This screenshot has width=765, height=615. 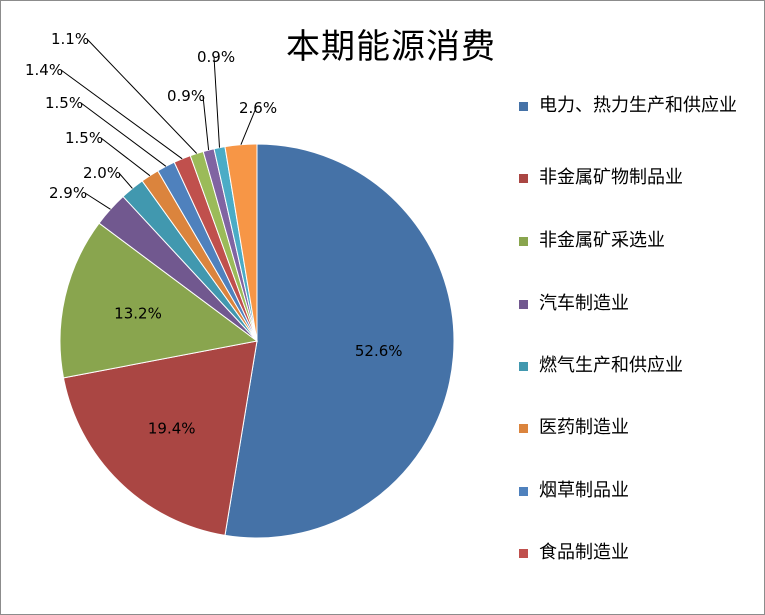 I want to click on legend-label: 食品制造业, so click(x=584, y=552).